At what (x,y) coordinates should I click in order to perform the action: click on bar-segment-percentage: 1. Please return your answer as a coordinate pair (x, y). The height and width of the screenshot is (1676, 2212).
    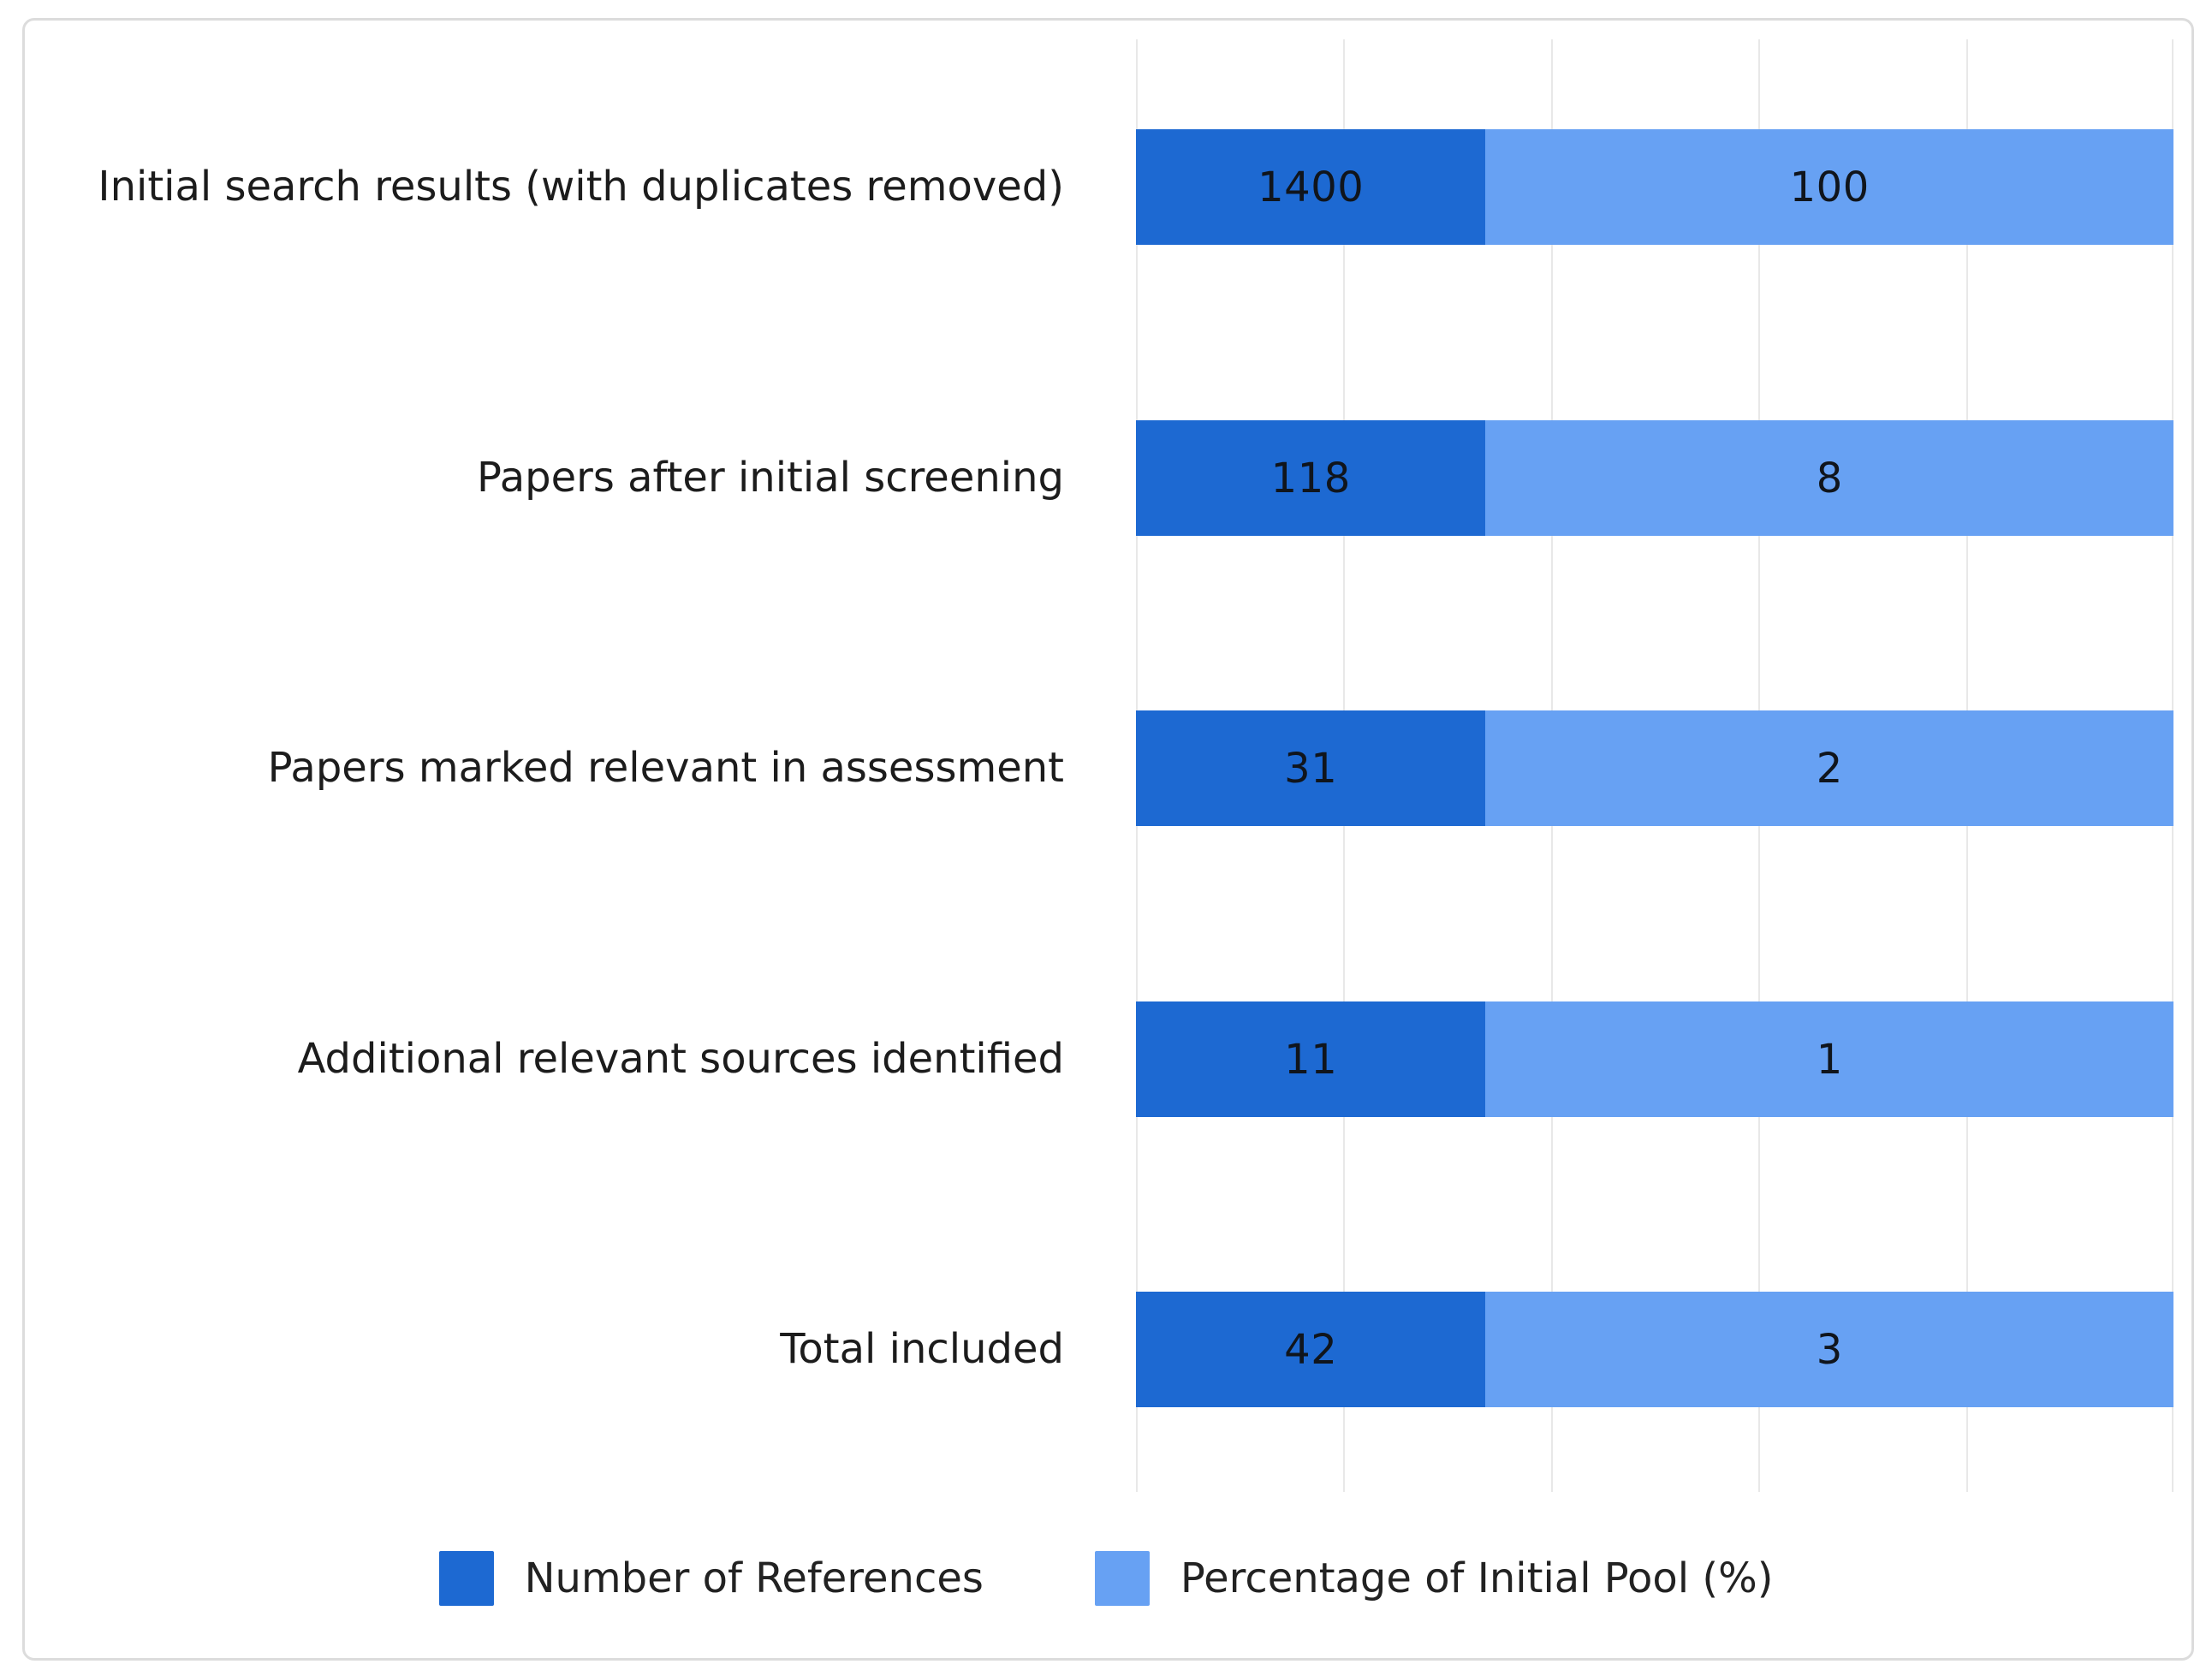
    Looking at the image, I should click on (1829, 1059).